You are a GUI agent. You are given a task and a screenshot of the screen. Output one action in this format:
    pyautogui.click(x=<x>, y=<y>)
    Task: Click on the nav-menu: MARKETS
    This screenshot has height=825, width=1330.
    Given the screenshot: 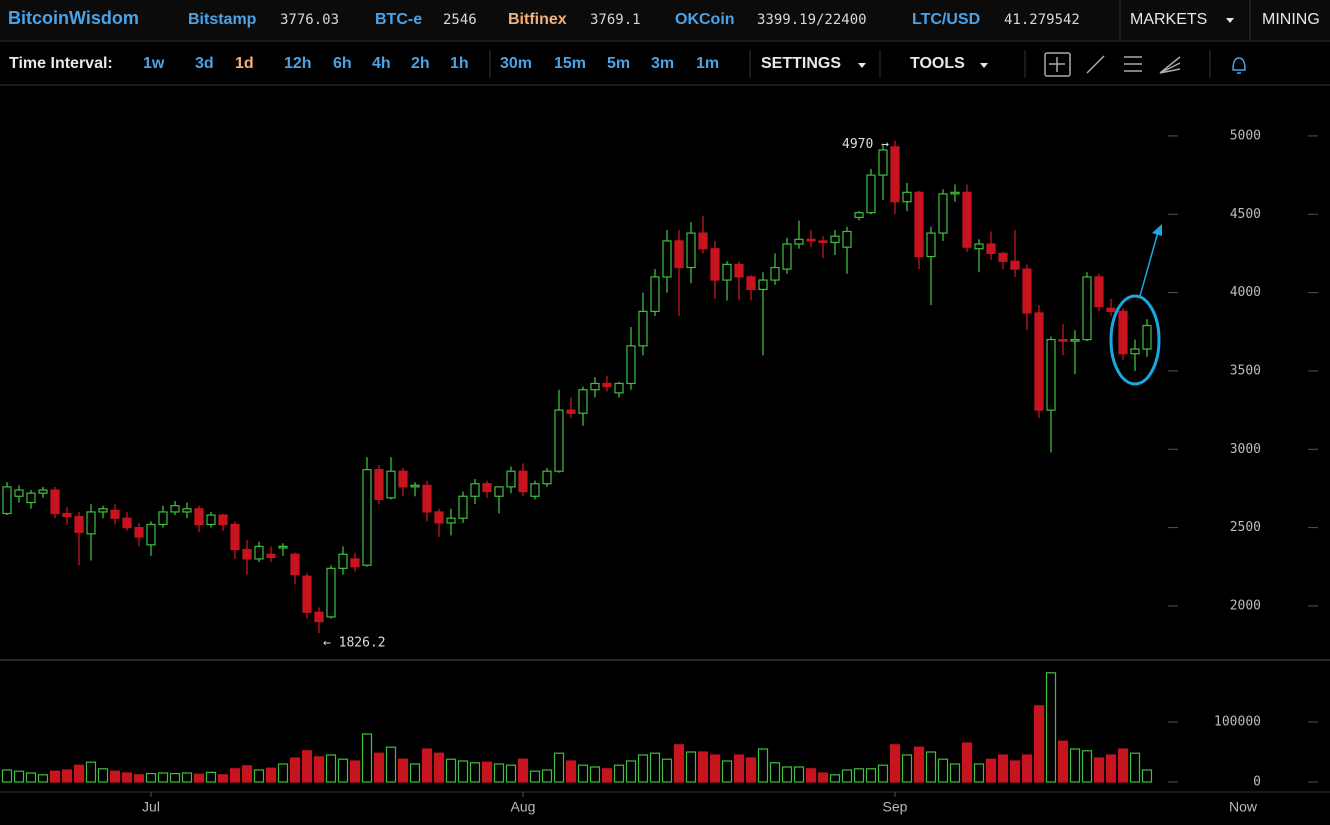 What is the action you would take?
    pyautogui.click(x=1168, y=19)
    